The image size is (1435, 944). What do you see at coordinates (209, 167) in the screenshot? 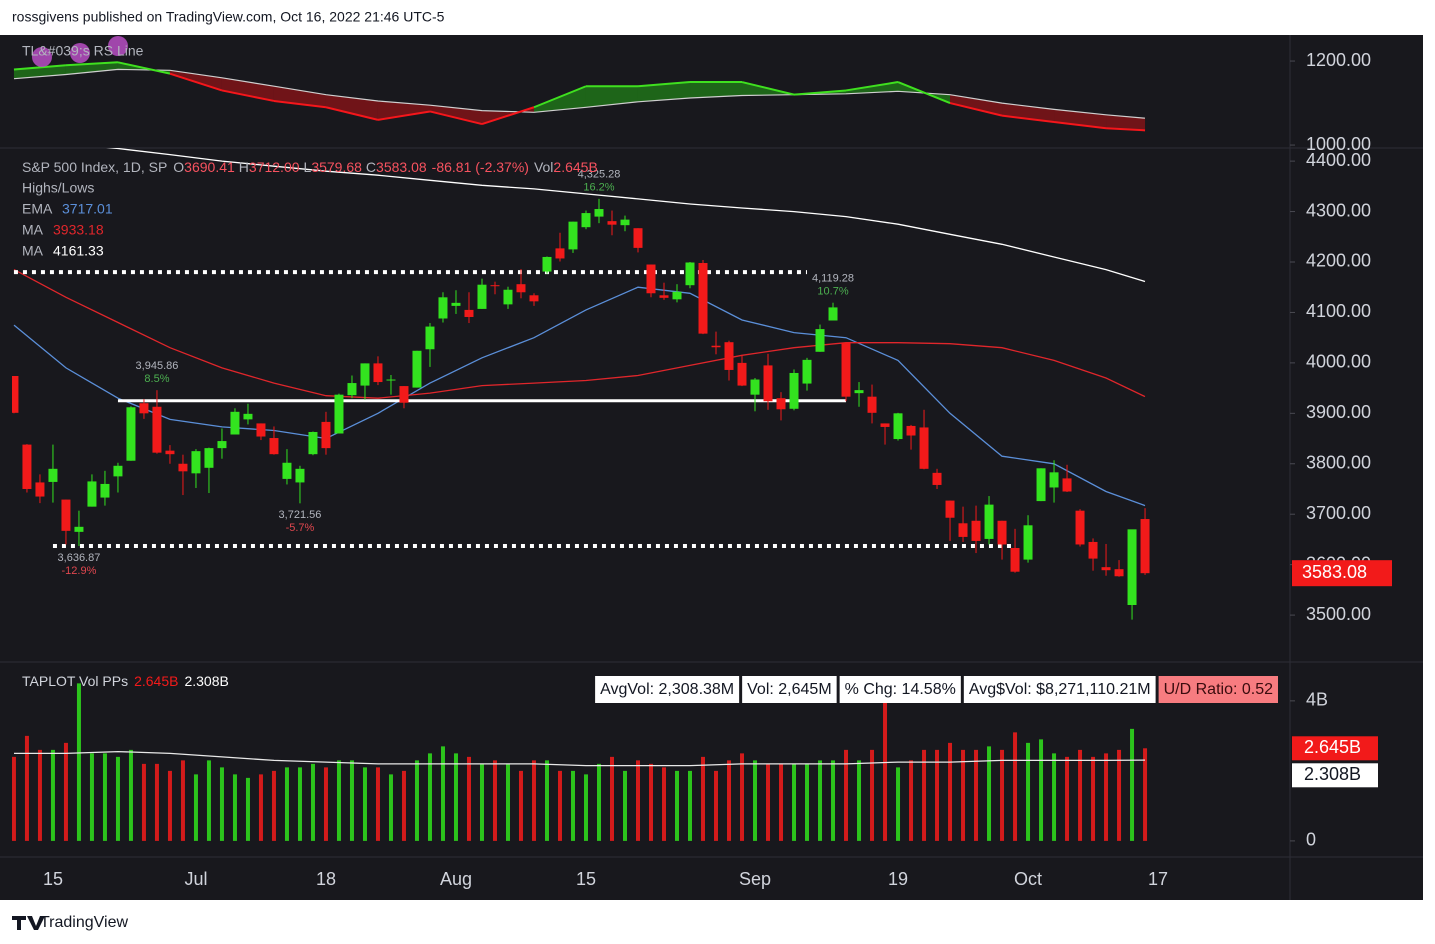
I see `legend-value: 3690.41` at bounding box center [209, 167].